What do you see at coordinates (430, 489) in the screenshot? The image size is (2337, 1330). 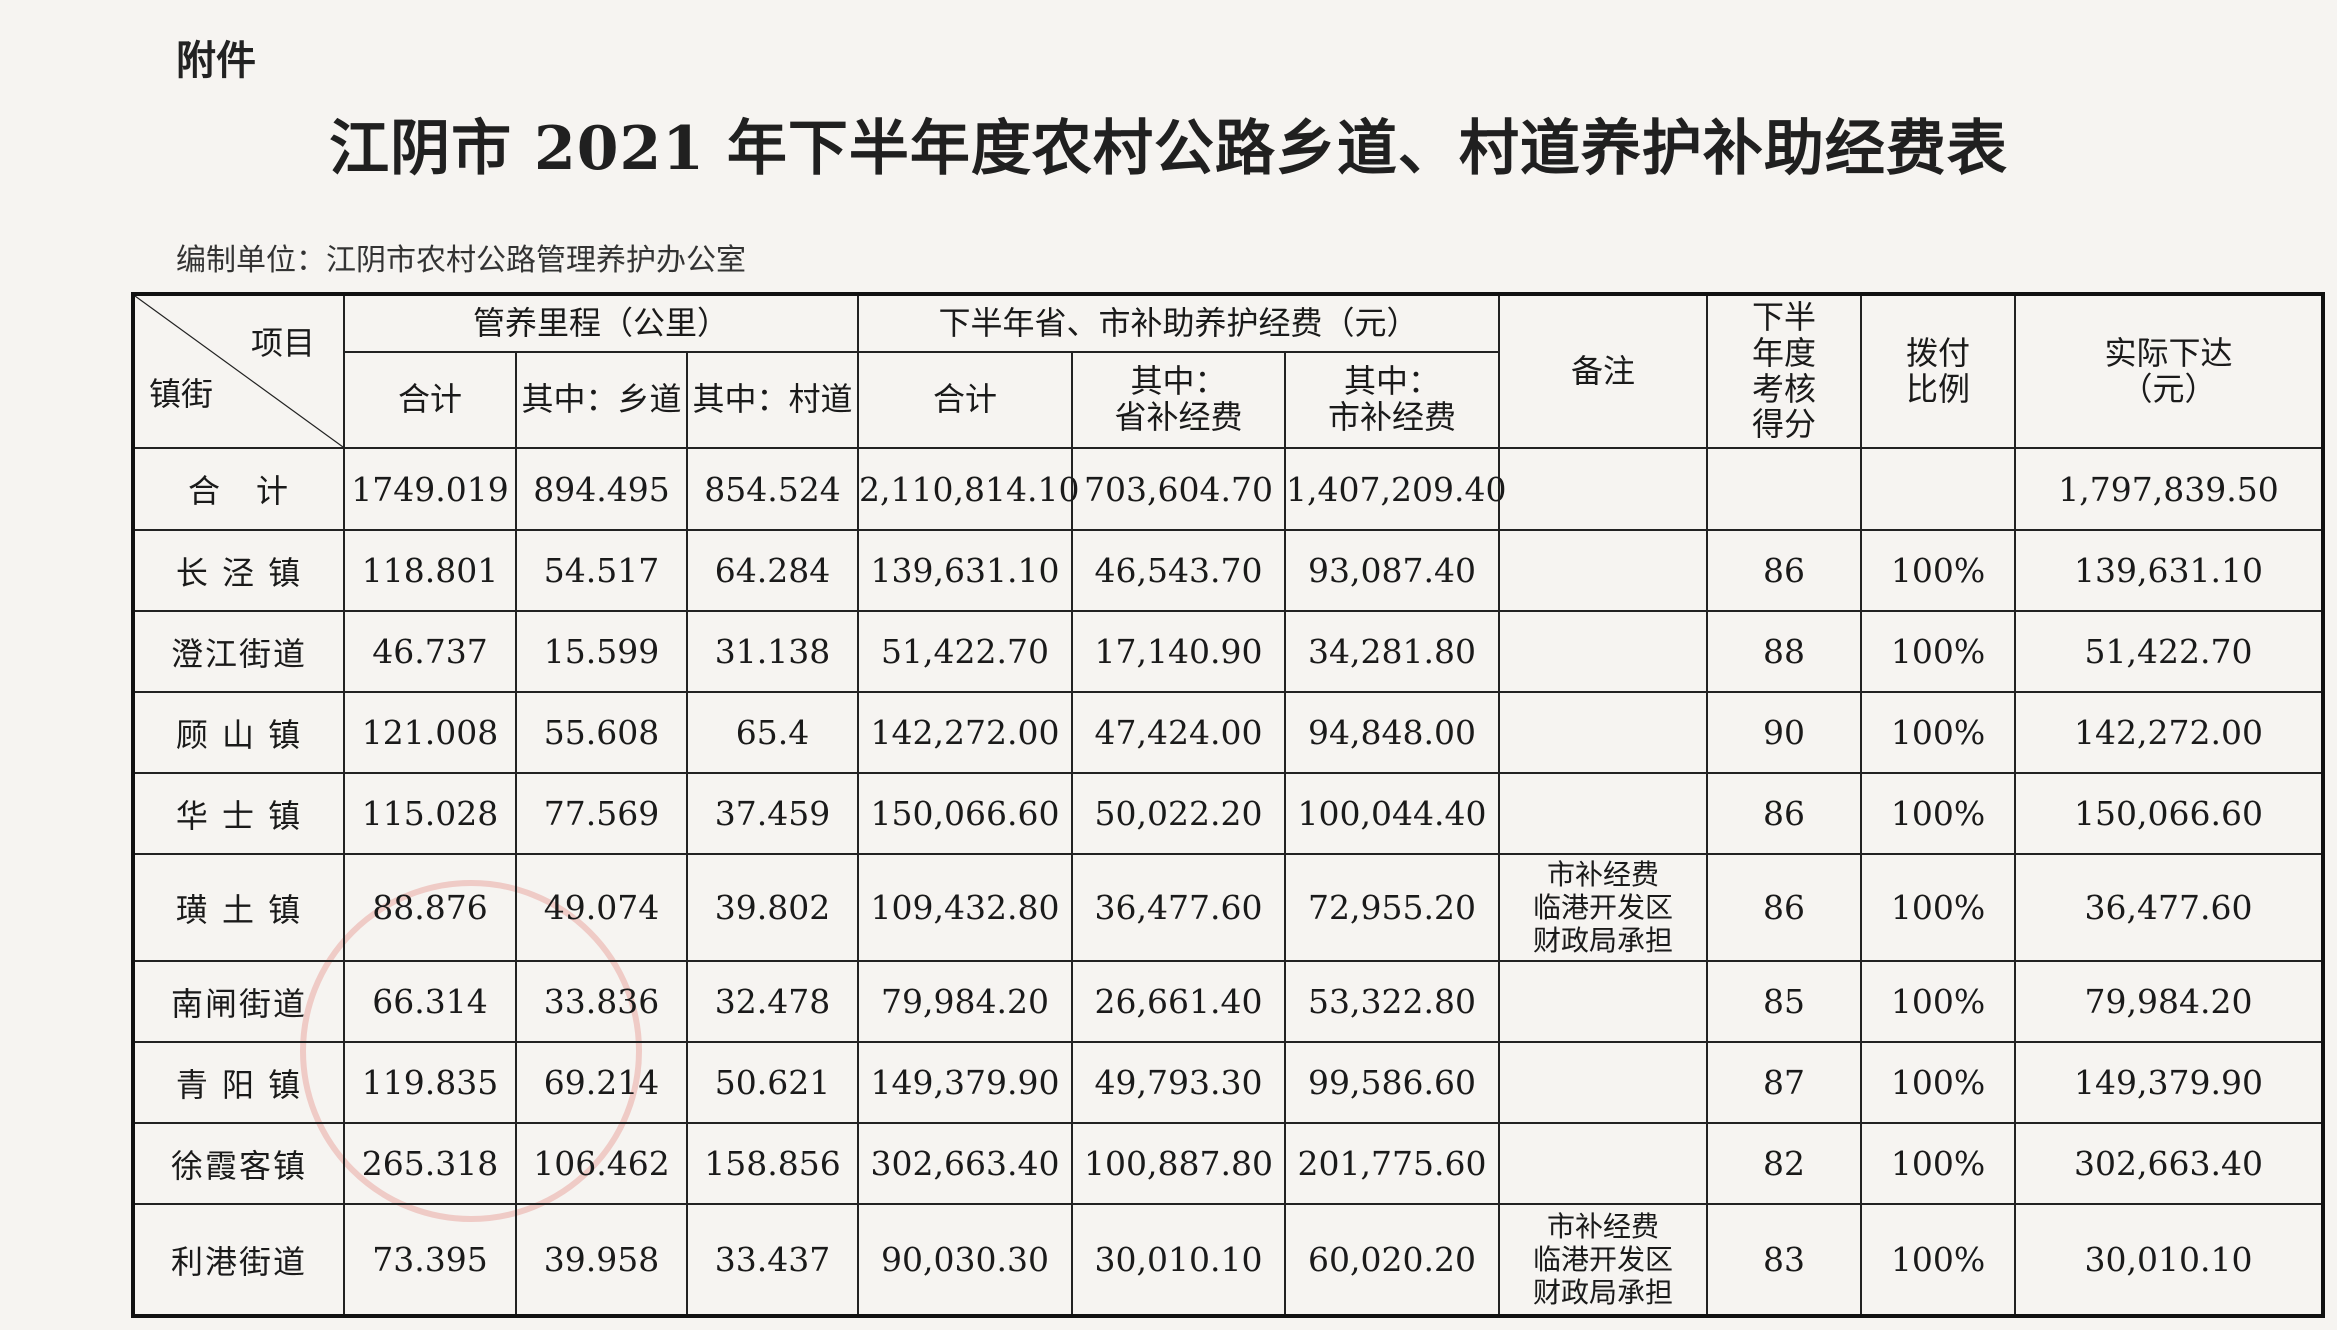 I see `mileage-total-cell: 1749.019` at bounding box center [430, 489].